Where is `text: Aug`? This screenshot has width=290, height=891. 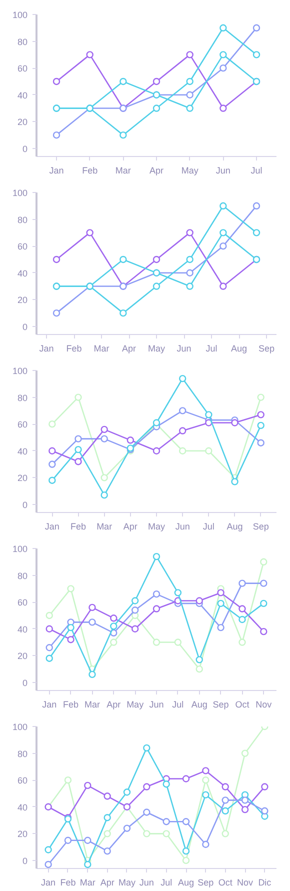
text: Aug is located at coordinates (239, 349).